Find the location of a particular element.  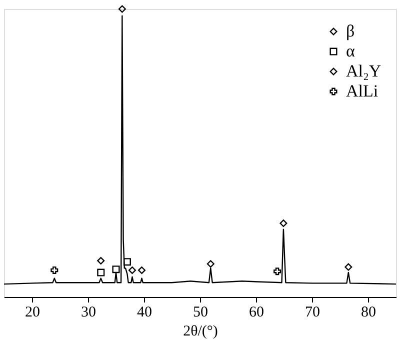

legend-label: Al₂Y is located at coordinates (364, 71).